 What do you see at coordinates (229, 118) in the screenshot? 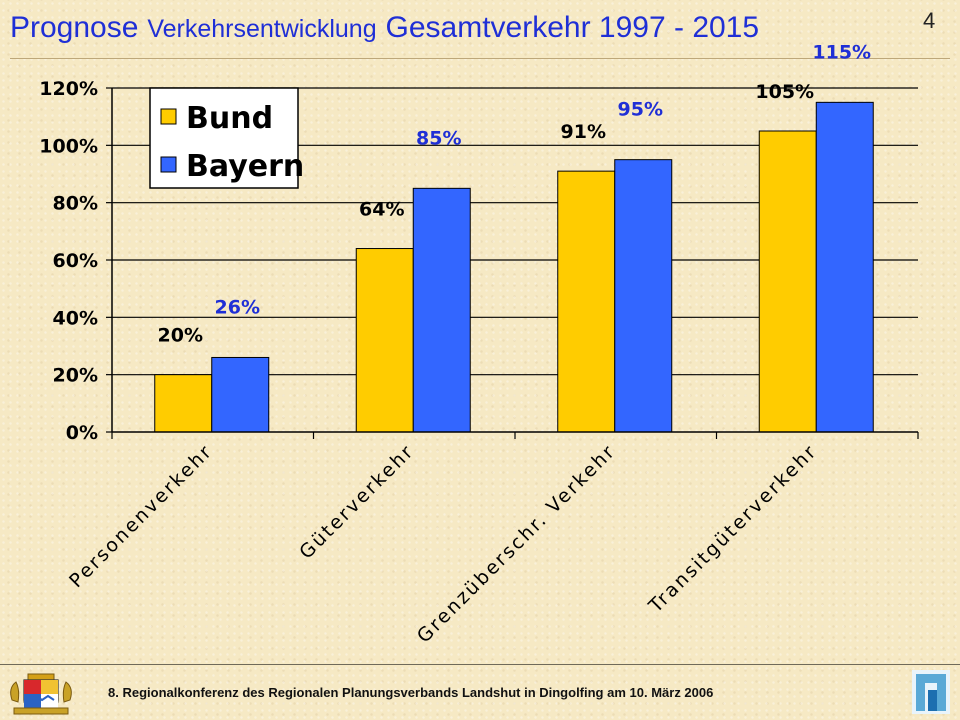
I see `legend-label-bund: Bund` at bounding box center [229, 118].